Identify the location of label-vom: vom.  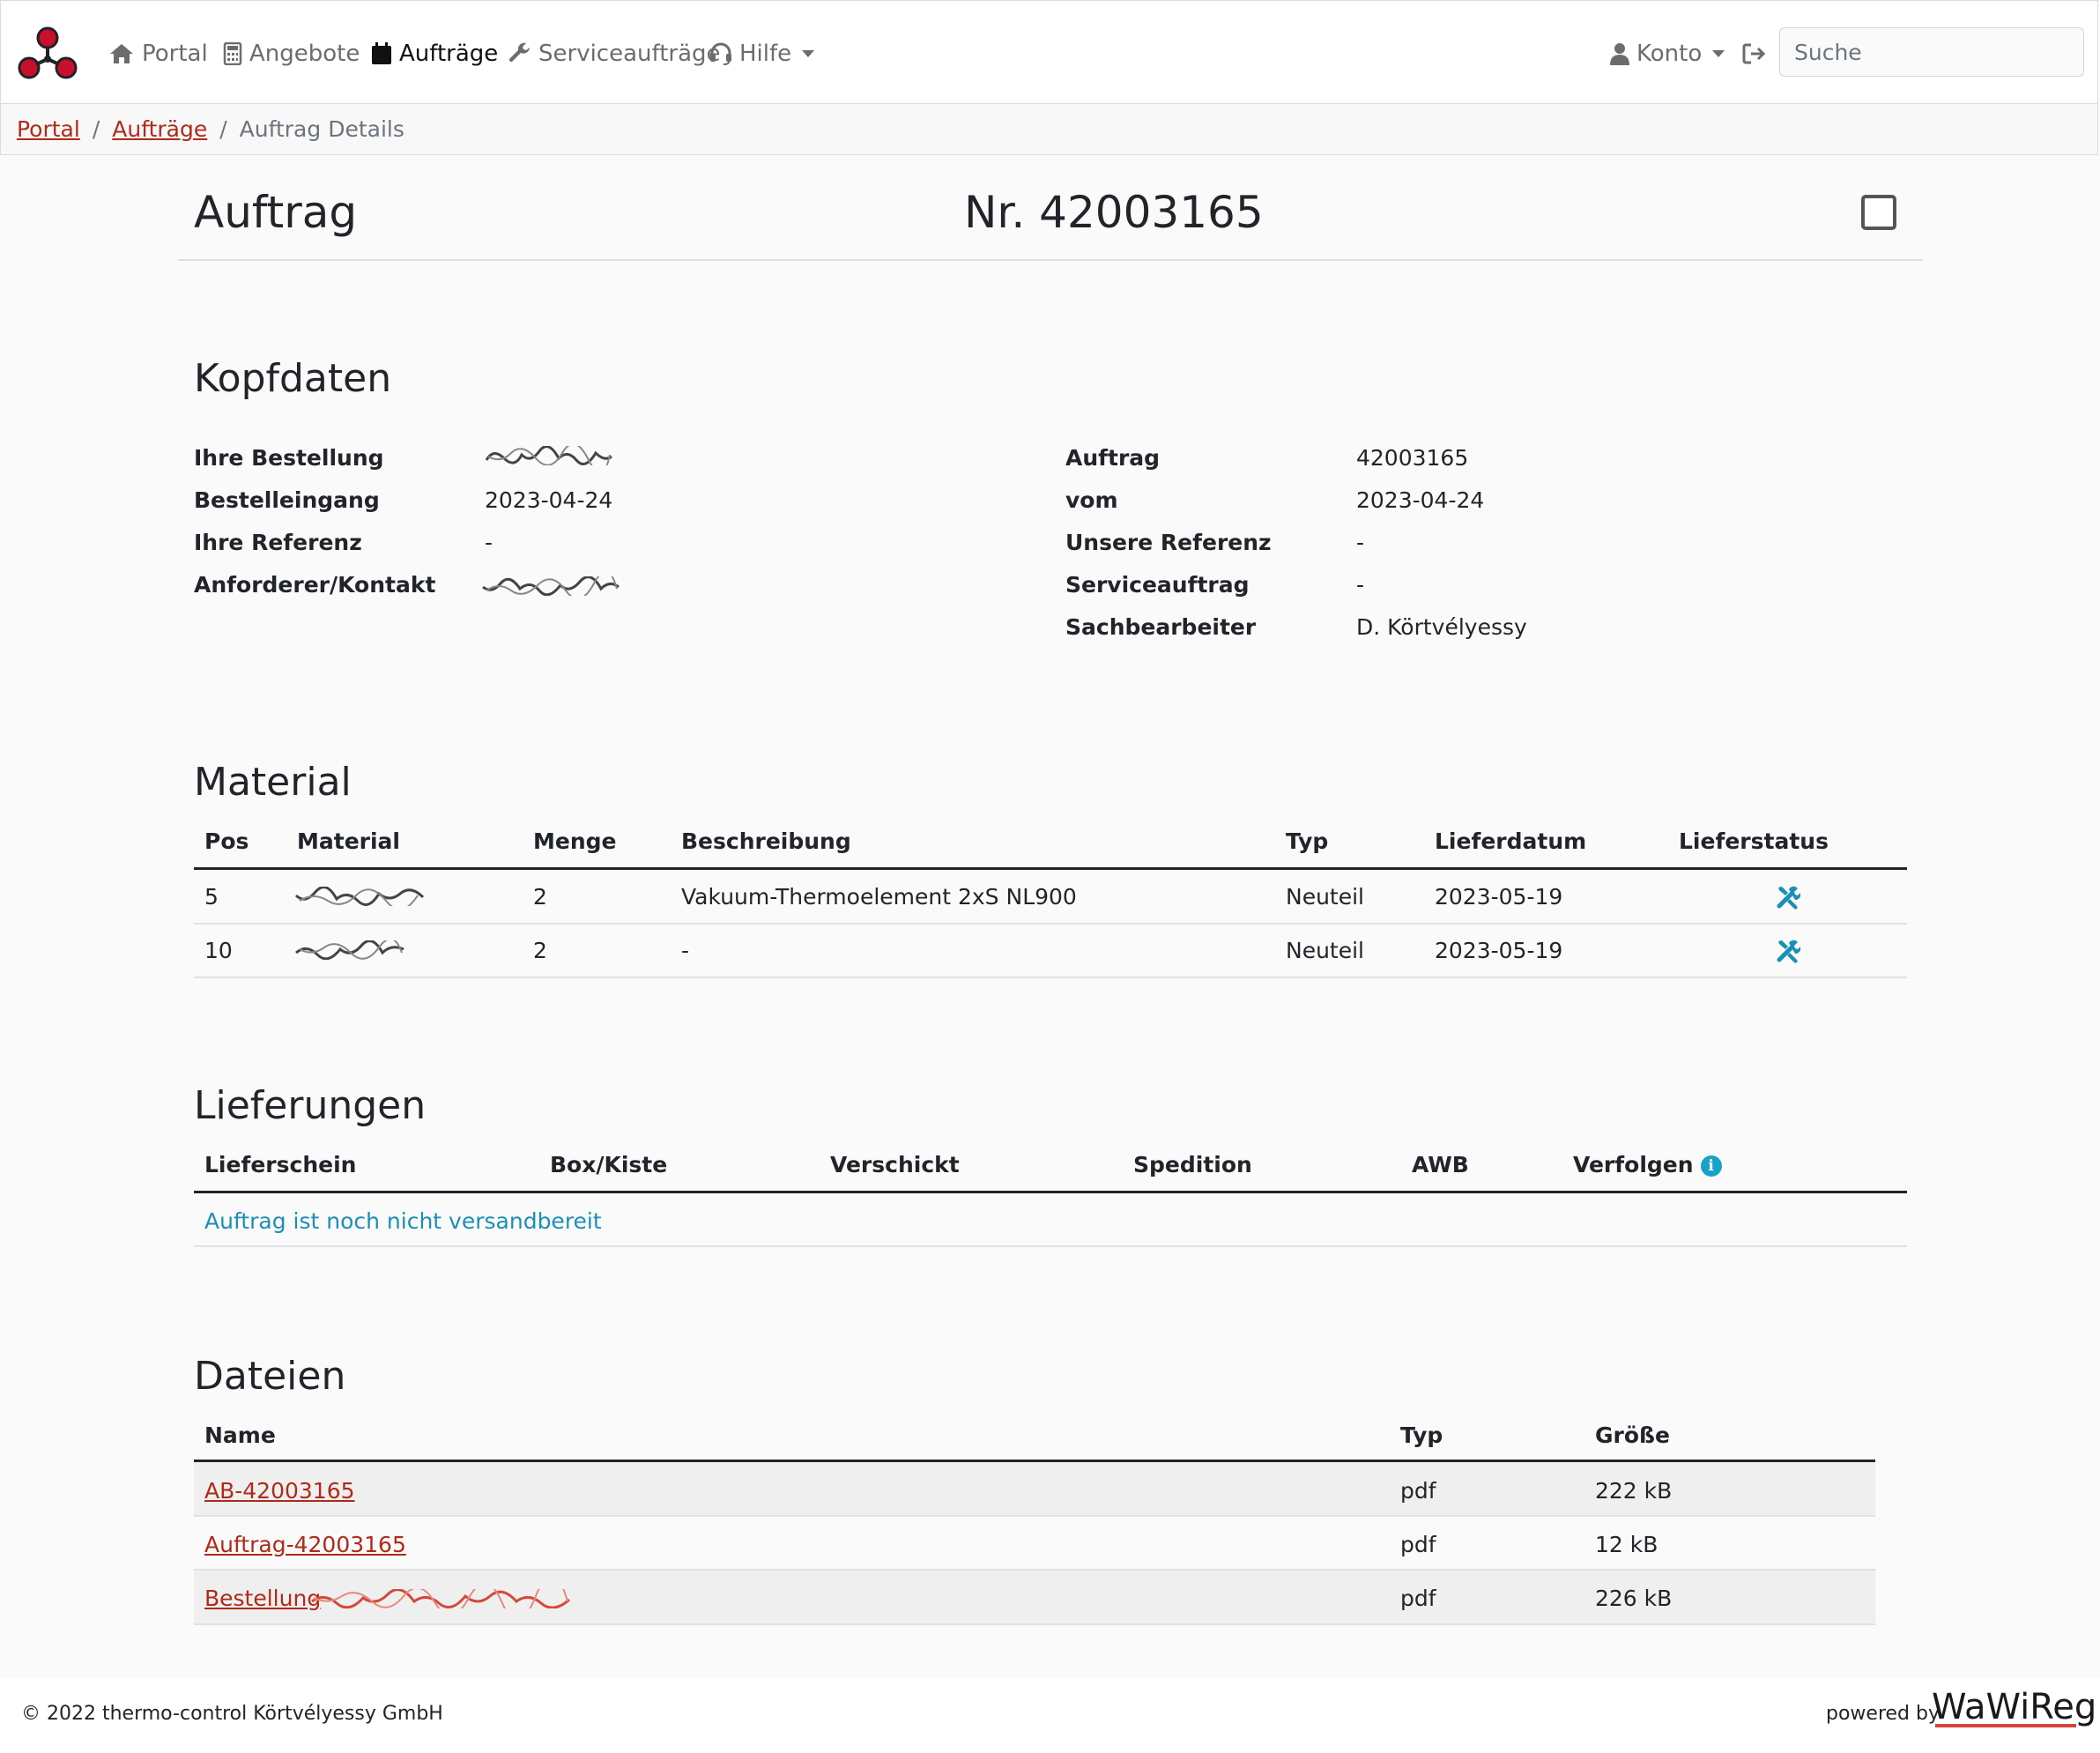
(1091, 500).